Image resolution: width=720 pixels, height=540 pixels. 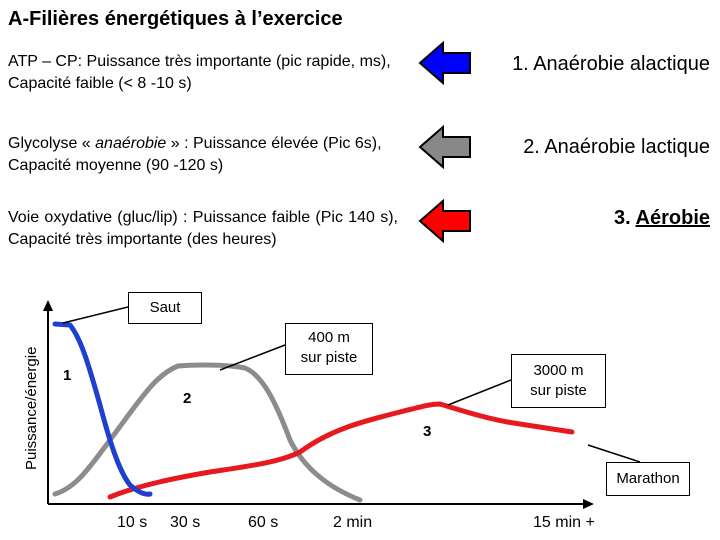 I want to click on leader-marathon, so click(x=614, y=453).